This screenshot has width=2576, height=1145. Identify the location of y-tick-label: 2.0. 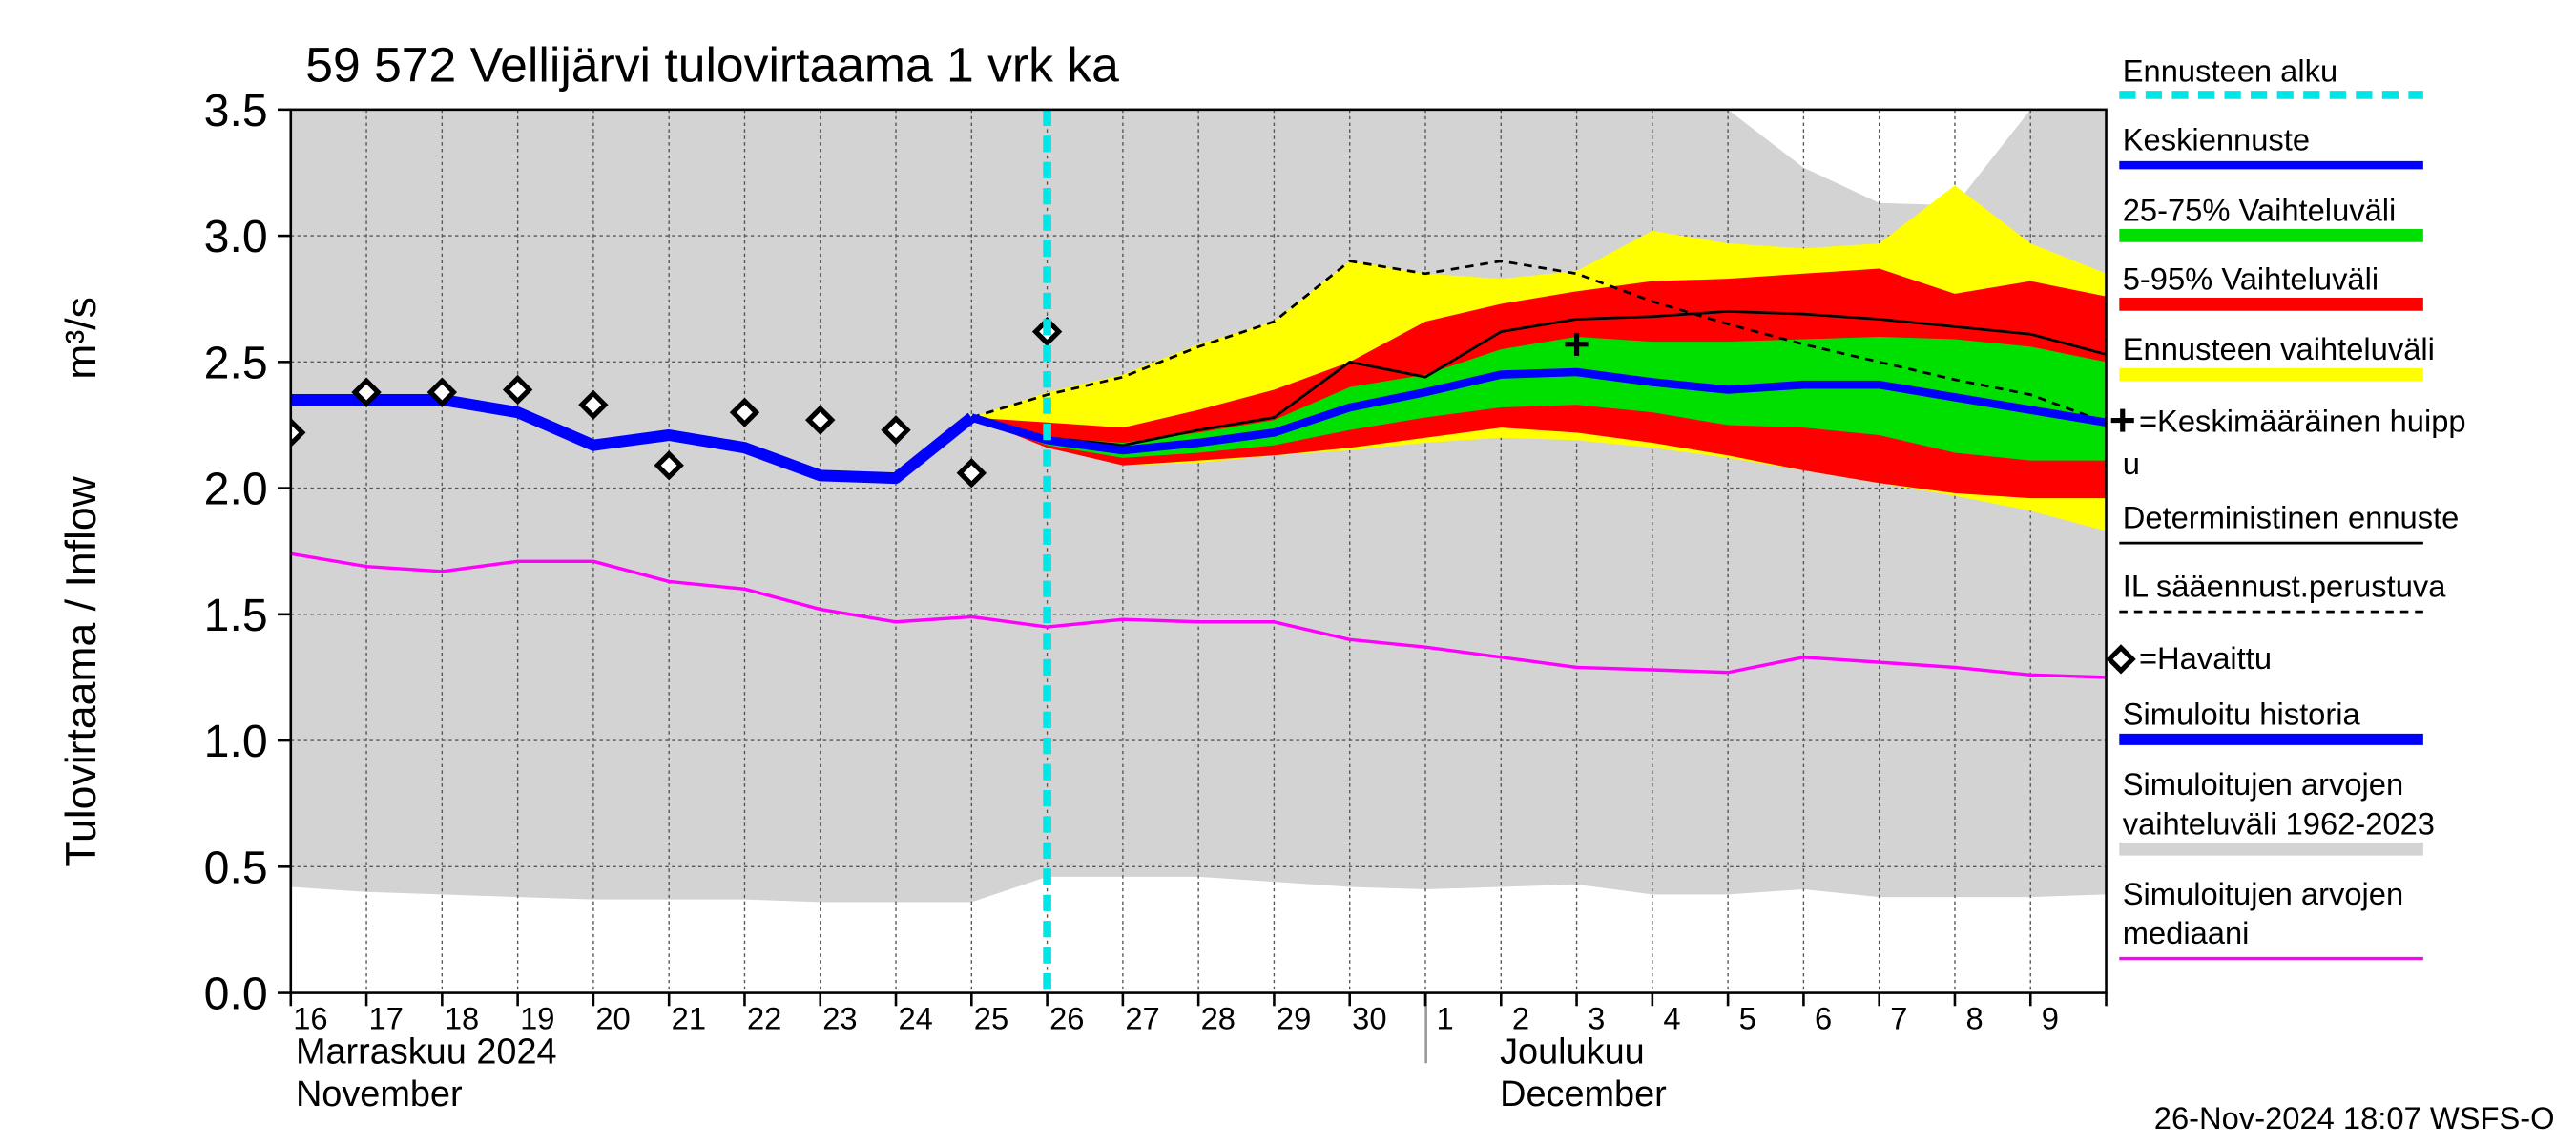
(236, 490).